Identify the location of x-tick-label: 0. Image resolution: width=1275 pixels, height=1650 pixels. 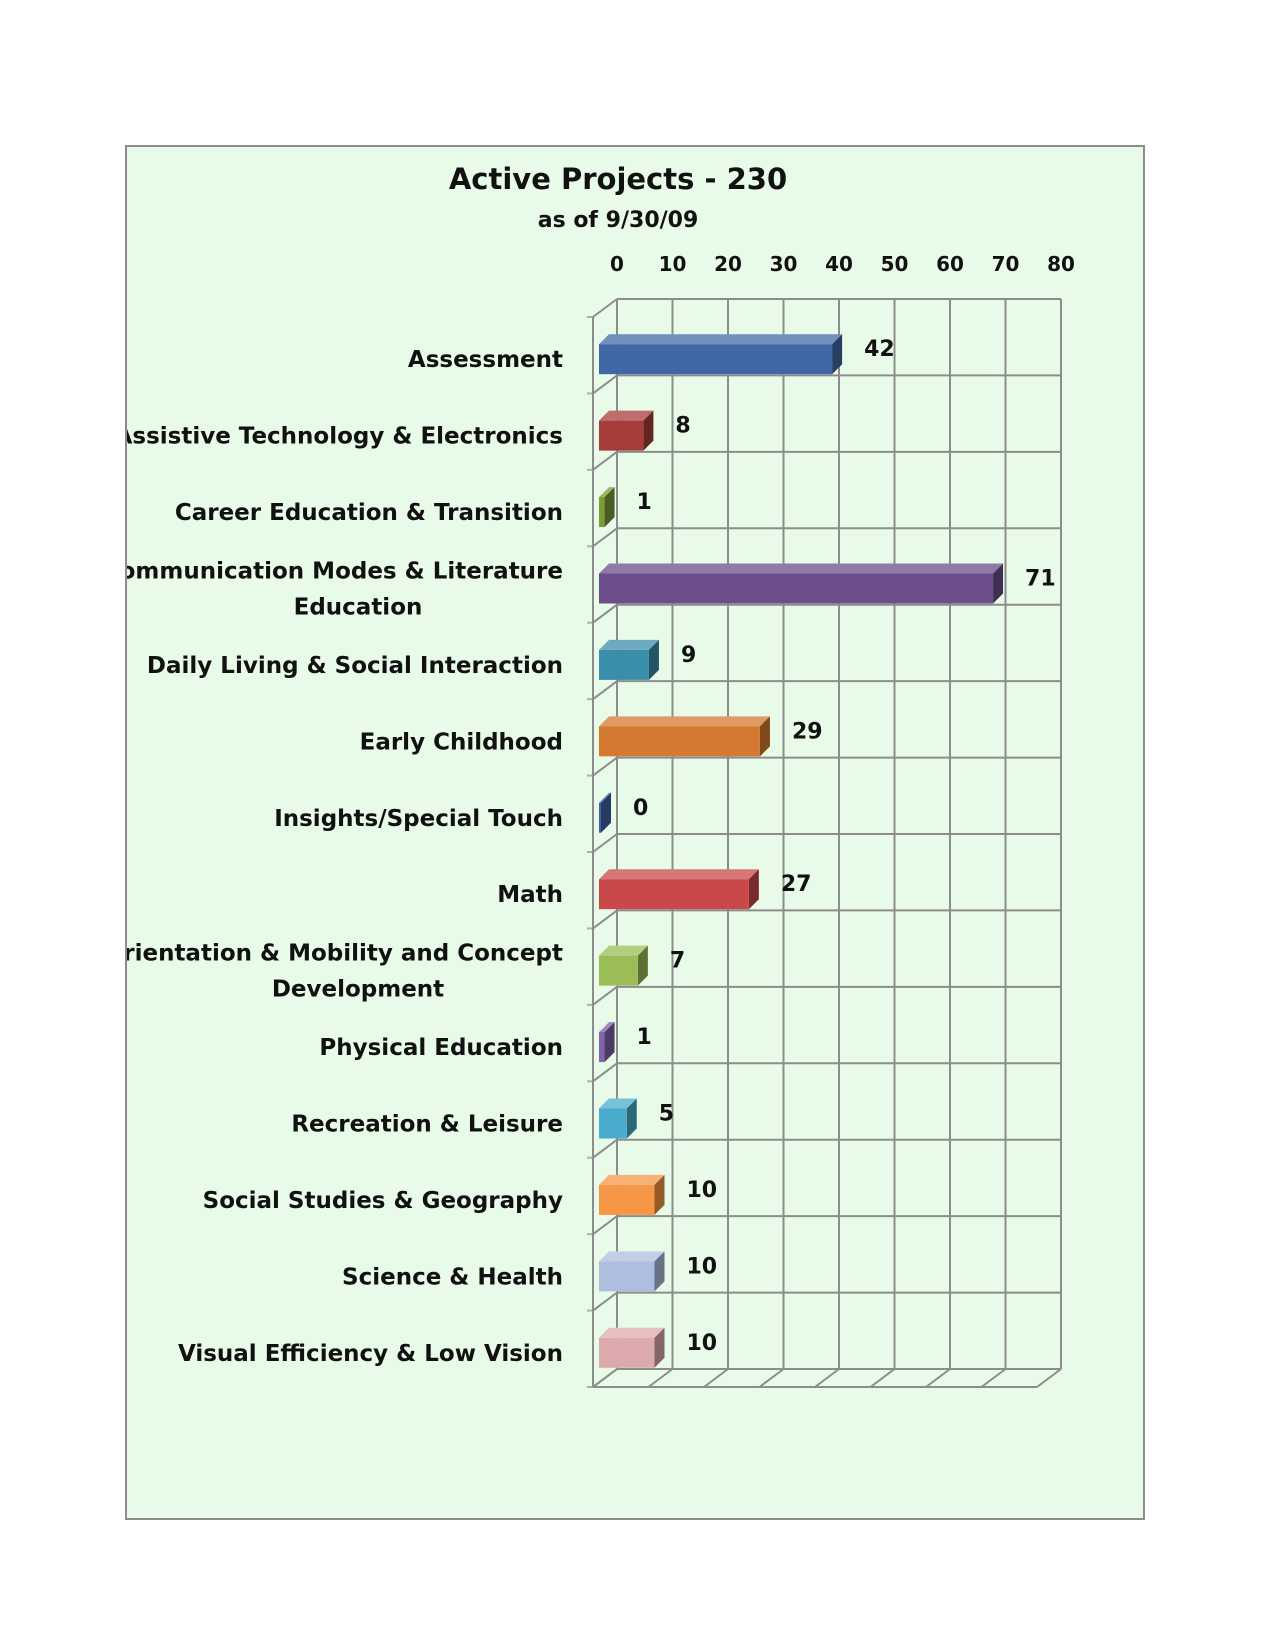
(617, 264).